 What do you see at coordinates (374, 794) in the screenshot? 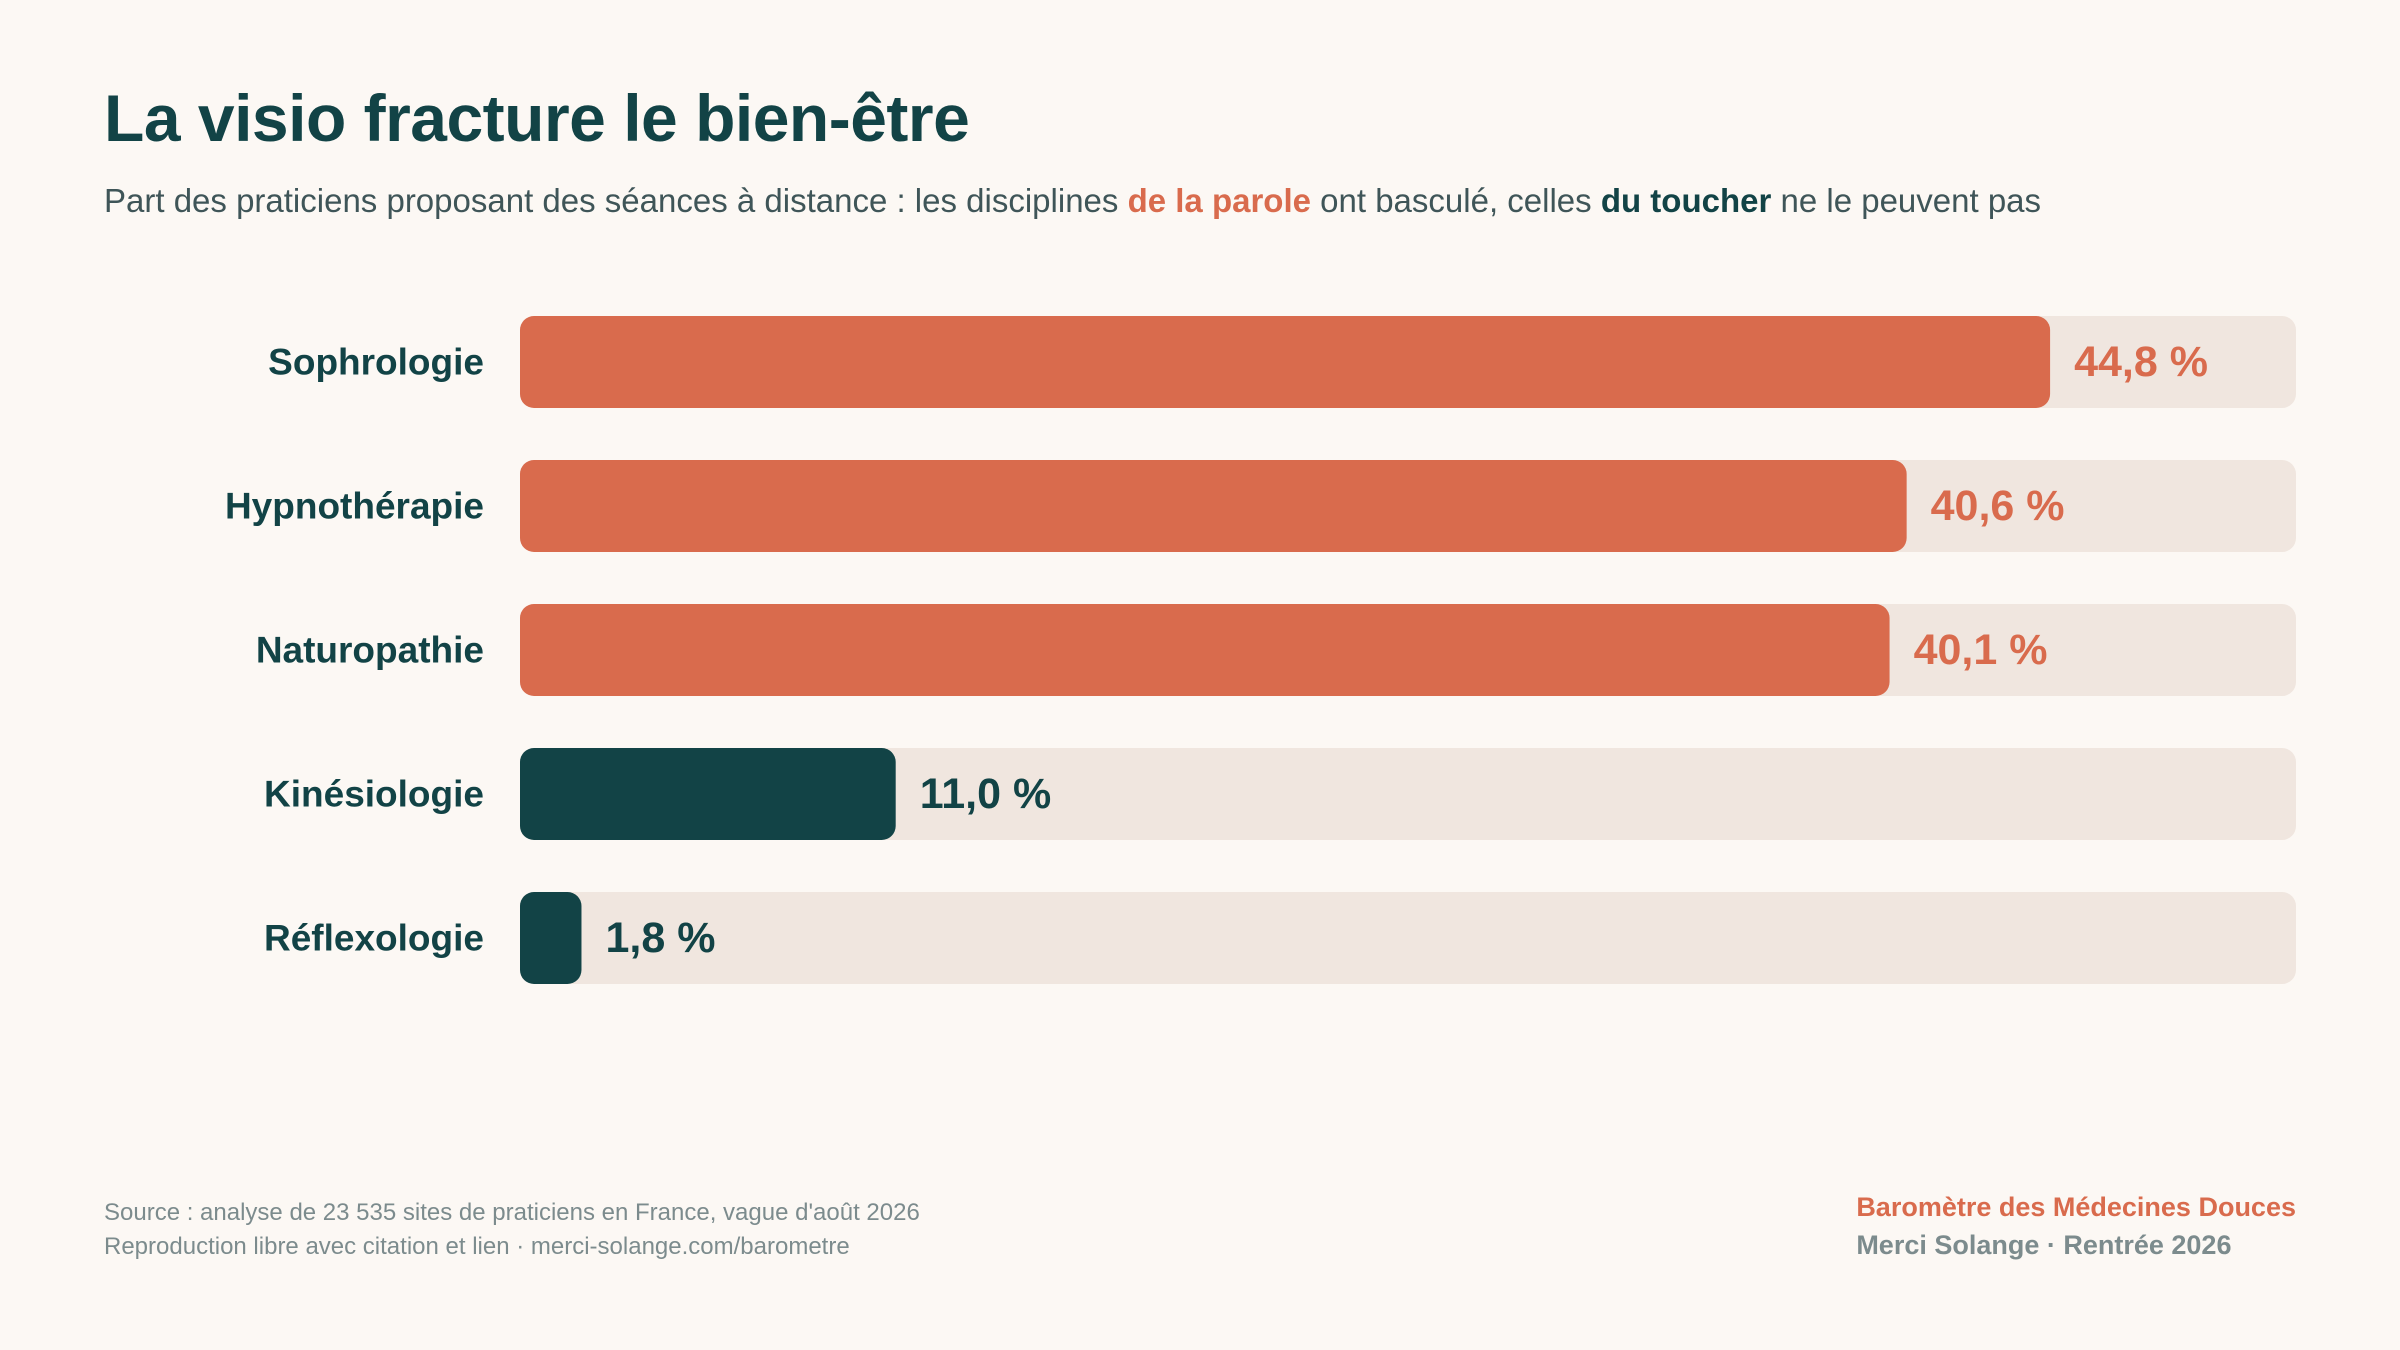
I see `category-label-3: Kinésiologie` at bounding box center [374, 794].